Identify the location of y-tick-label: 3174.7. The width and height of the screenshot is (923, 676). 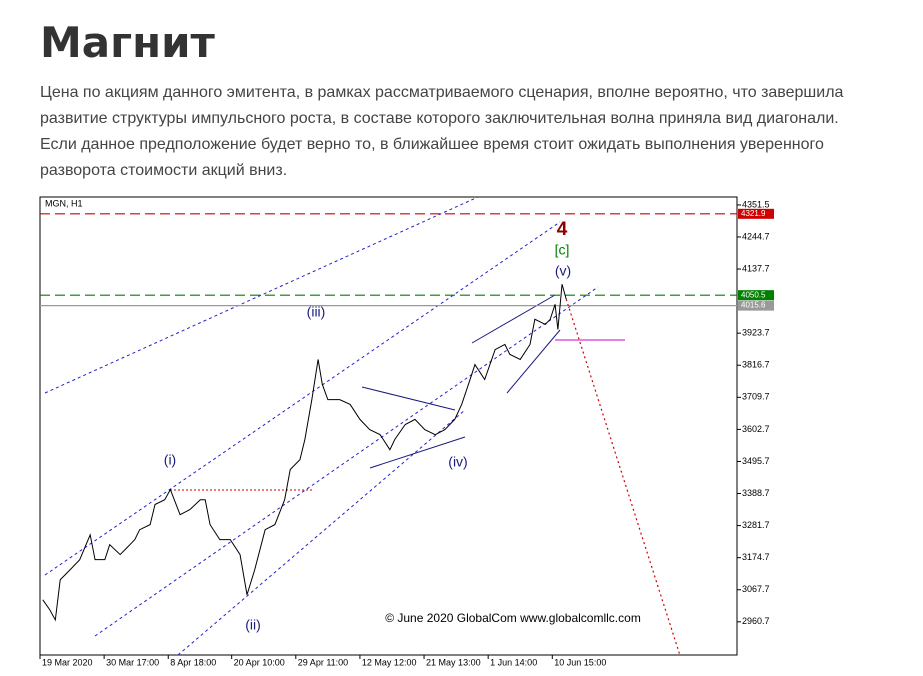
(756, 557).